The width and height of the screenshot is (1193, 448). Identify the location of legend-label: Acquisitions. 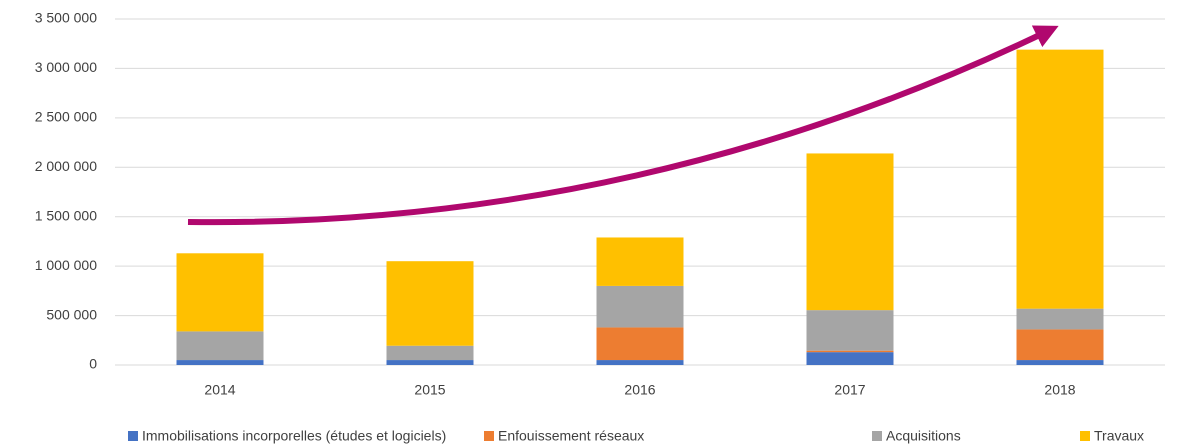
(923, 436).